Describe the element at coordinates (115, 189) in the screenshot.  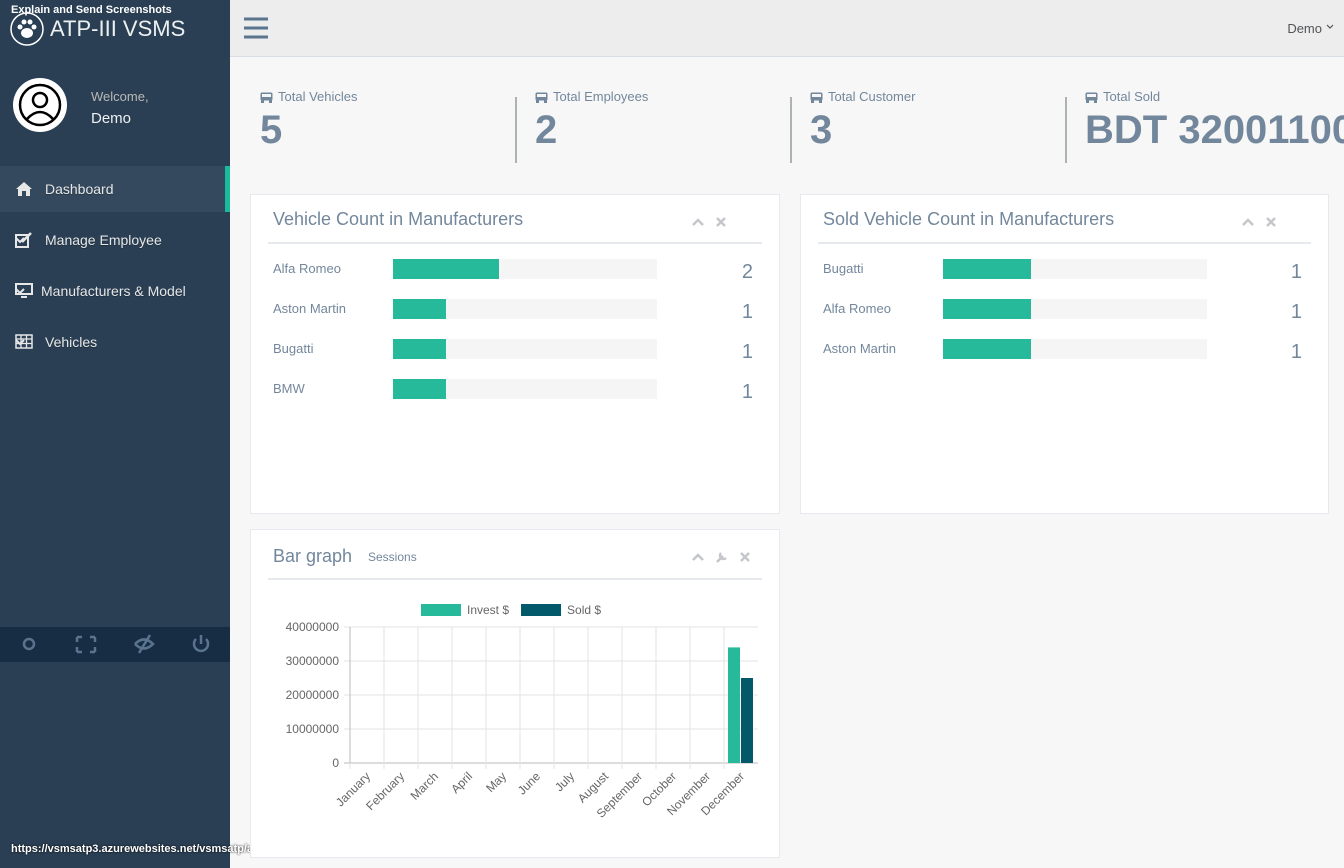
I see `nav-item: Dashboard` at that location.